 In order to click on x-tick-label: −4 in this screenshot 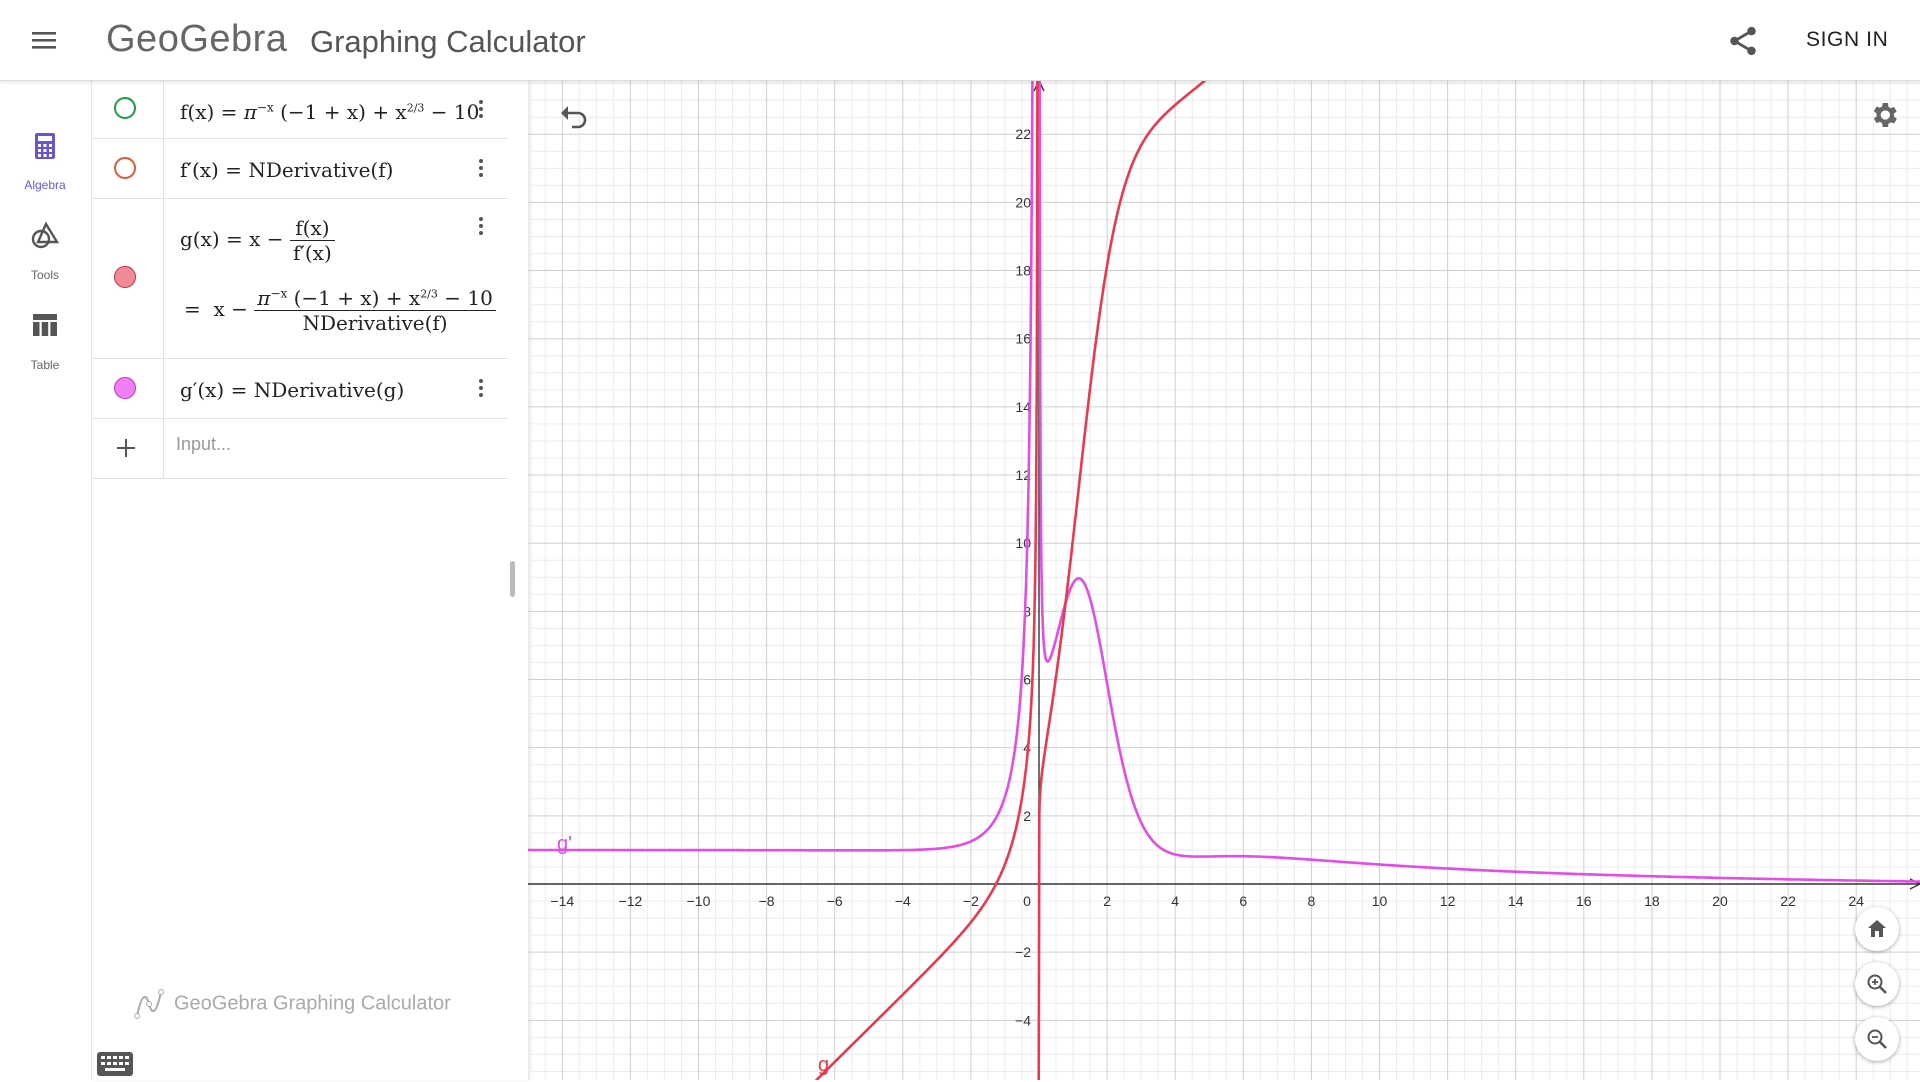, I will do `click(903, 901)`.